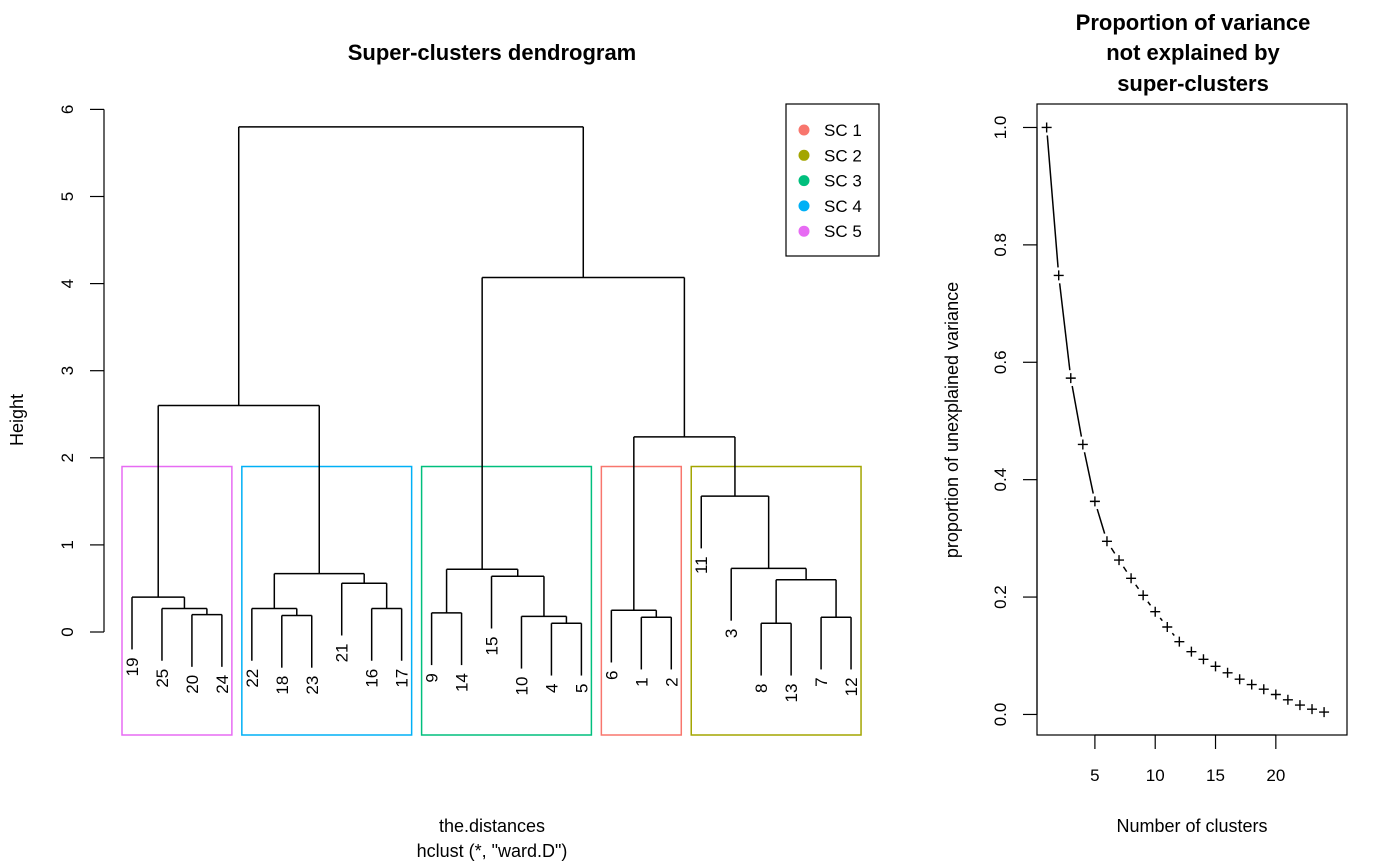 This screenshot has height=865, width=1400. What do you see at coordinates (67, 283) in the screenshot?
I see `y-tick-label: 4` at bounding box center [67, 283].